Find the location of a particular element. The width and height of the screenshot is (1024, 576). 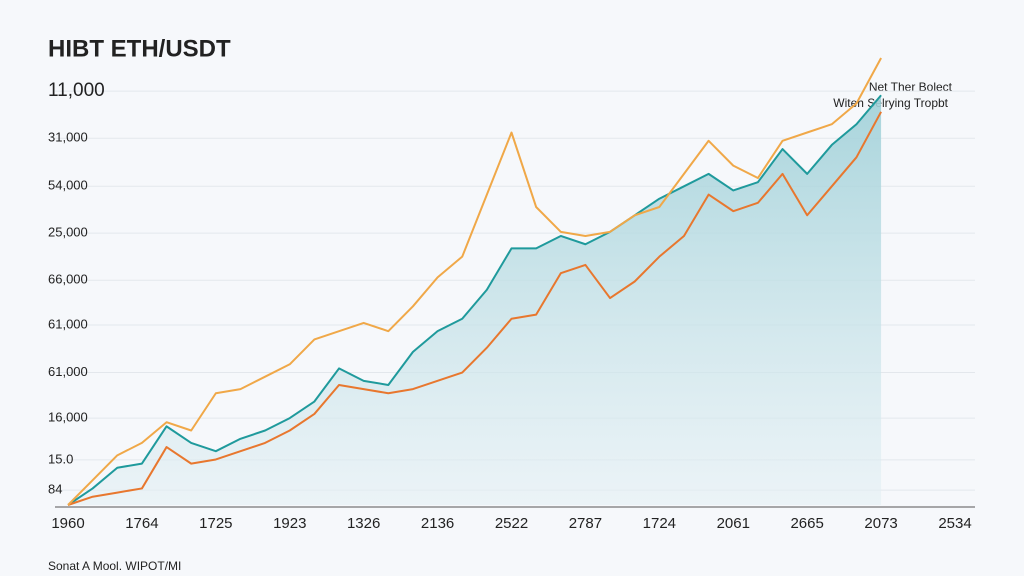

annotation: Witeh Selrying Tropbt is located at coordinates (890, 103).